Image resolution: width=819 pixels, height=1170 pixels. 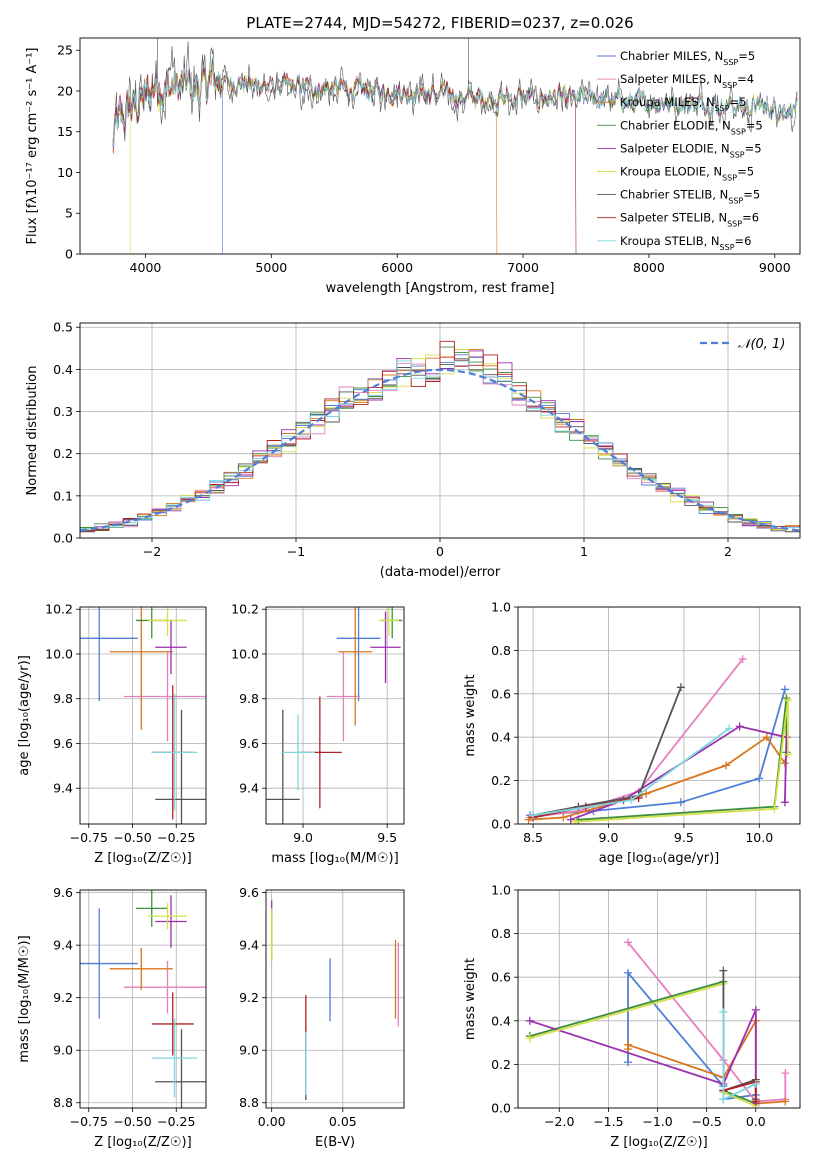 I want to click on frame-age-vs-mass, so click(x=335, y=715).